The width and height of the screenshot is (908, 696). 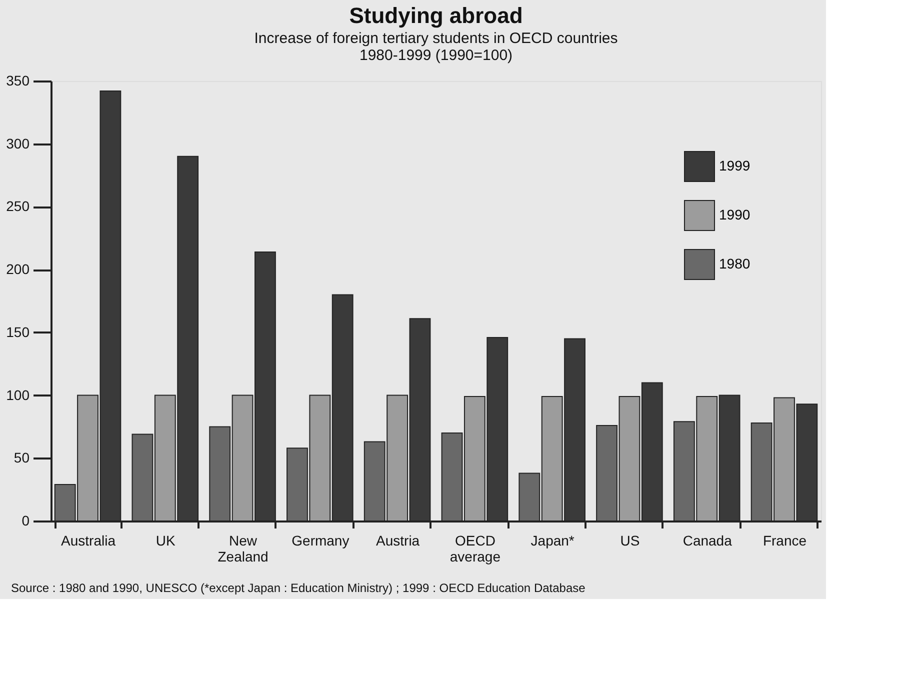 I want to click on source-note: Source : 1980 and 1990, UNESCO (*except Japan : Education Ministry) ; 1999 : OECD Education Database, so click(x=298, y=588).